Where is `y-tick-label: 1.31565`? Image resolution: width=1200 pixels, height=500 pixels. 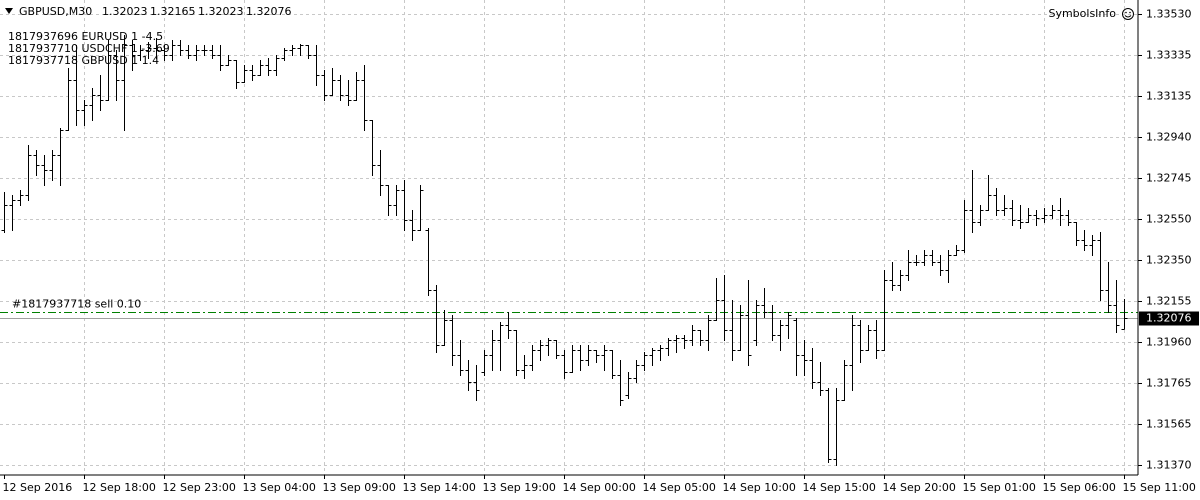 y-tick-label: 1.31565 is located at coordinates (1169, 424).